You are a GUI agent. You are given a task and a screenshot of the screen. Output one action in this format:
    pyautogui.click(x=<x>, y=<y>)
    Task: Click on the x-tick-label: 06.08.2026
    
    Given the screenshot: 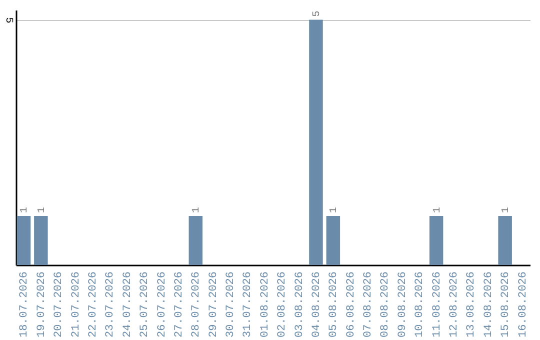 What is the action you would take?
    pyautogui.click(x=351, y=305)
    